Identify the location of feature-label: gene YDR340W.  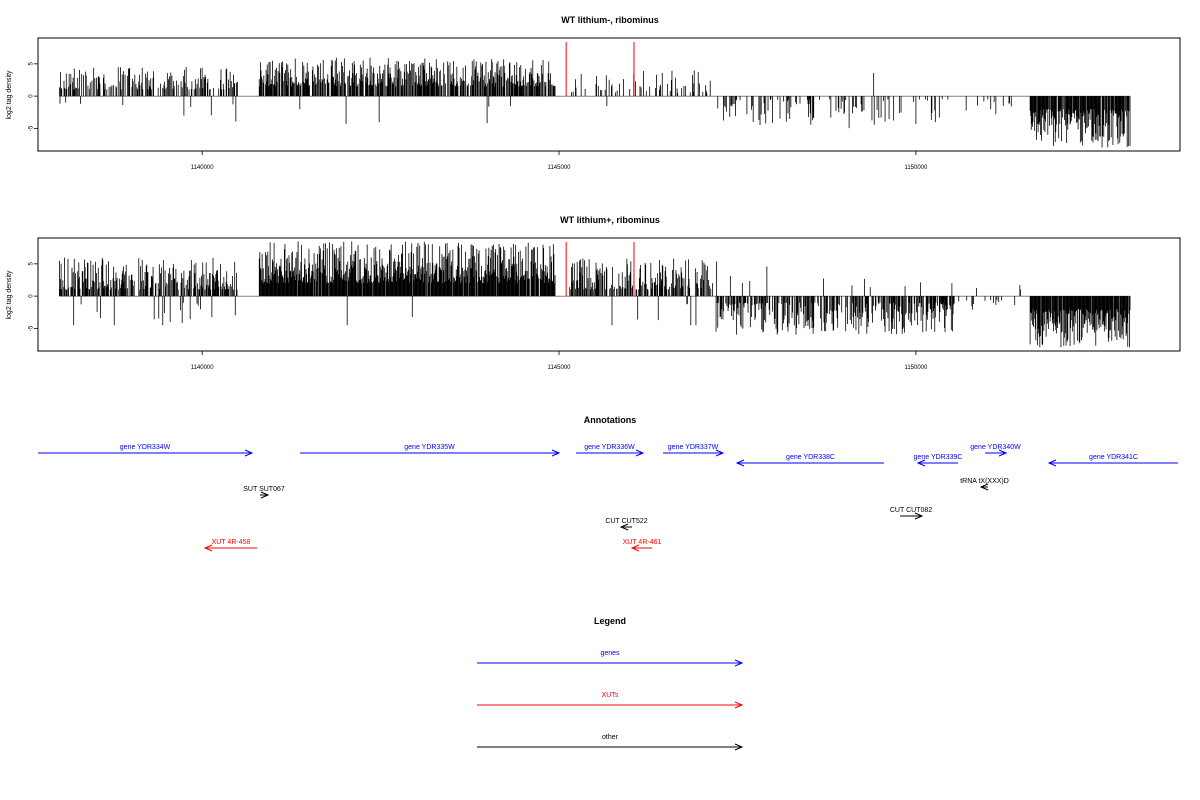
(995, 447).